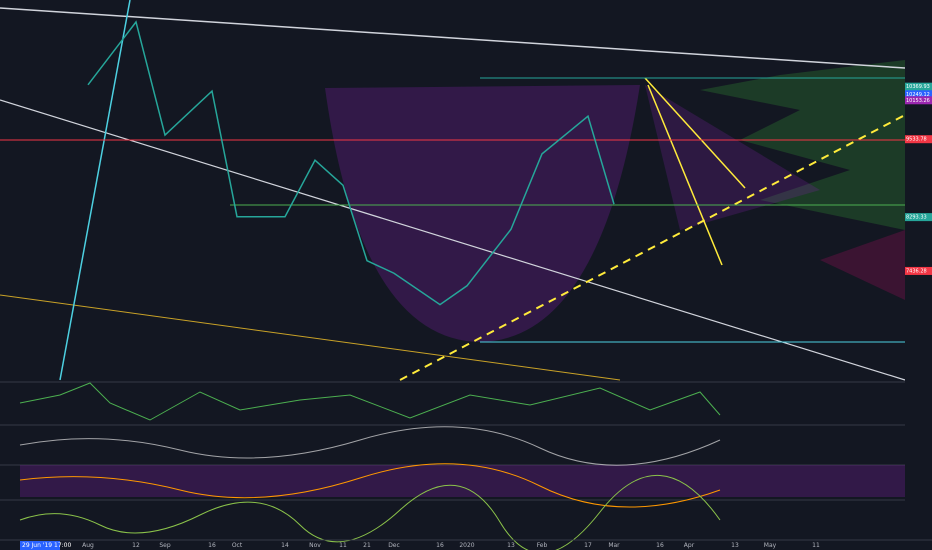  What do you see at coordinates (285, 545) in the screenshot?
I see `x-tick-label: 14` at bounding box center [285, 545].